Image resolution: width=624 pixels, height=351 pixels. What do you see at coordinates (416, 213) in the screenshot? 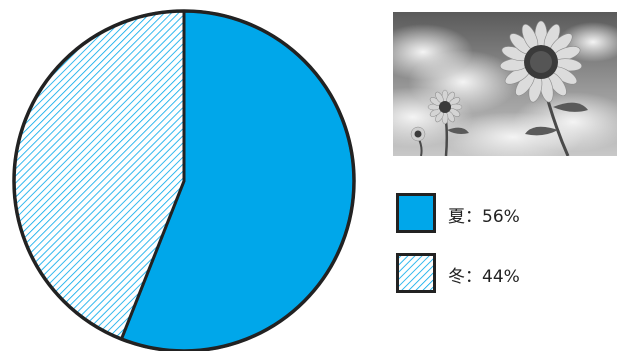
I see `legend-swatch-summer` at bounding box center [416, 213].